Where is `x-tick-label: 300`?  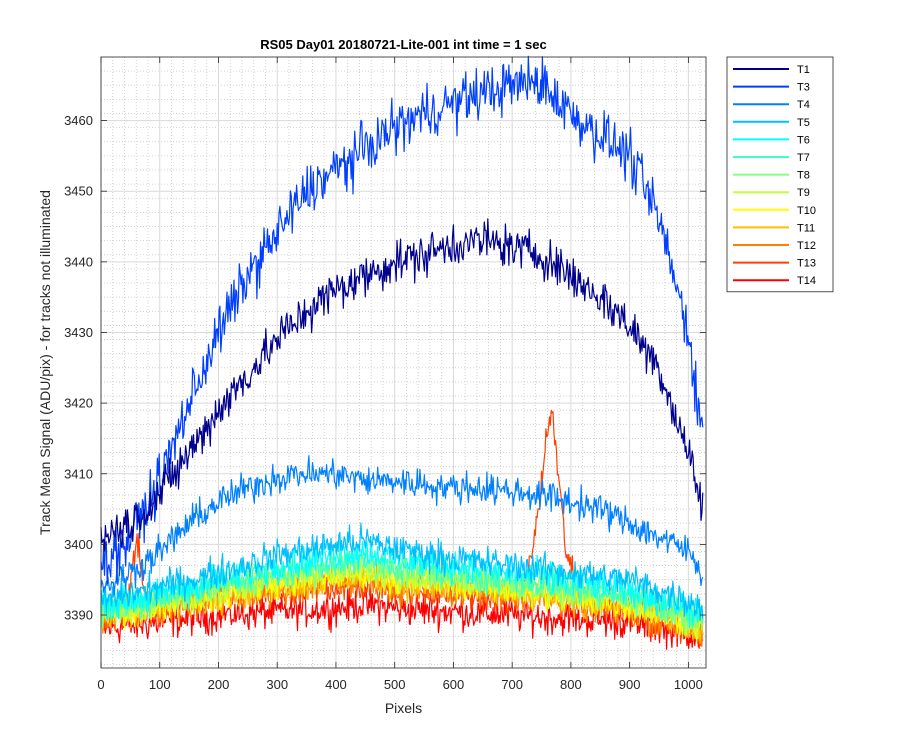
x-tick-label: 300 is located at coordinates (277, 684).